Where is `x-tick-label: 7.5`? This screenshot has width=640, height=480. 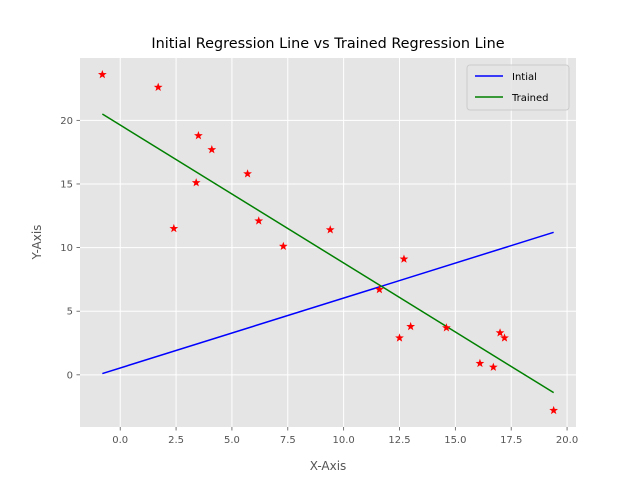 x-tick-label: 7.5 is located at coordinates (288, 440).